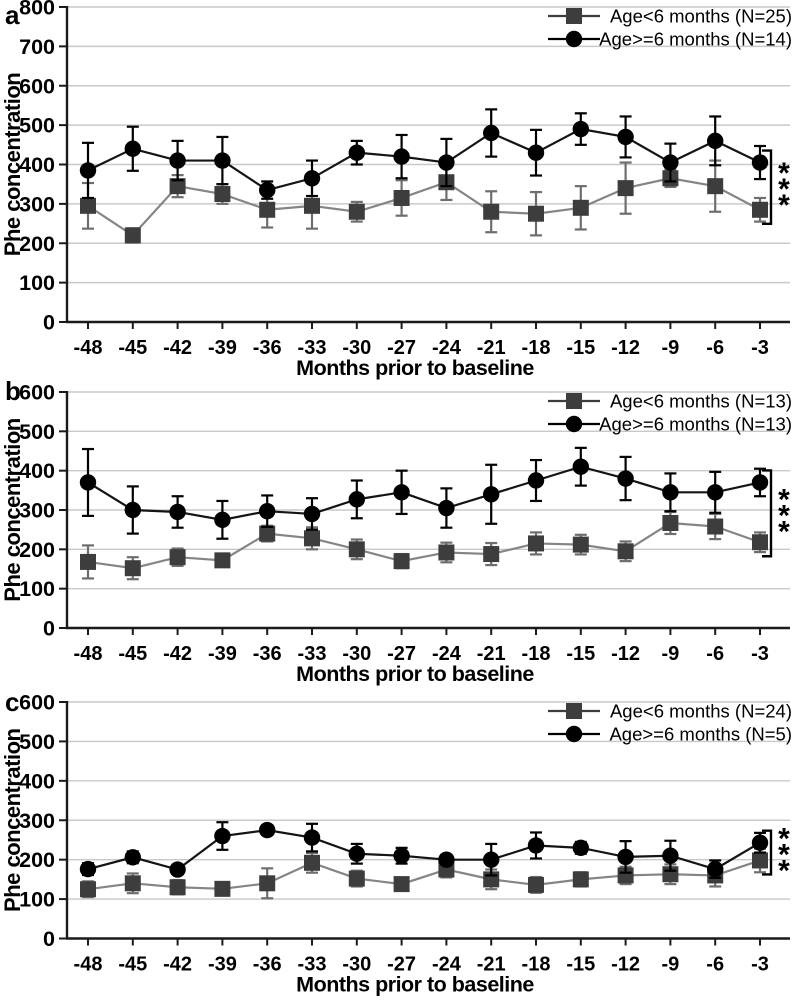 This screenshot has width=797, height=1000. What do you see at coordinates (37, 47) in the screenshot?
I see `y-tick-label: 700` at bounding box center [37, 47].